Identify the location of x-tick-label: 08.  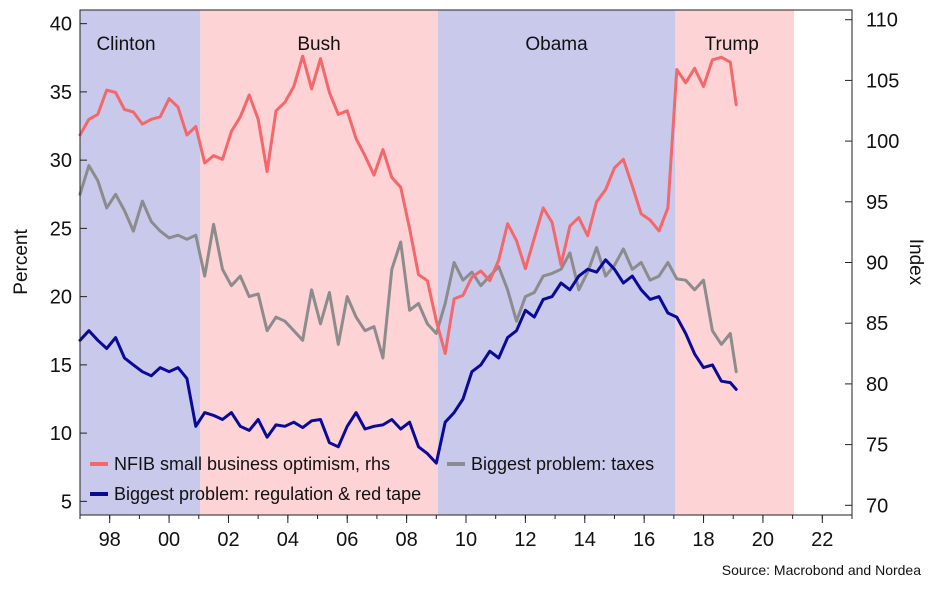
(406, 540).